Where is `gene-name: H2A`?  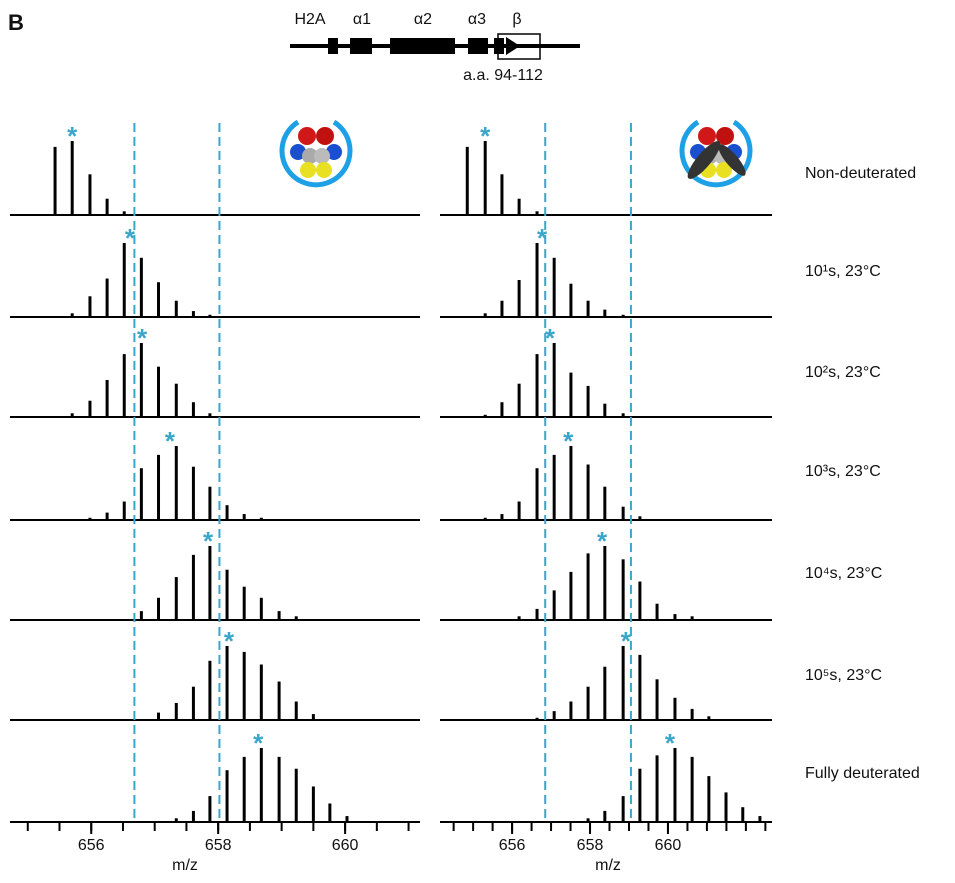 gene-name: H2A is located at coordinates (309, 19).